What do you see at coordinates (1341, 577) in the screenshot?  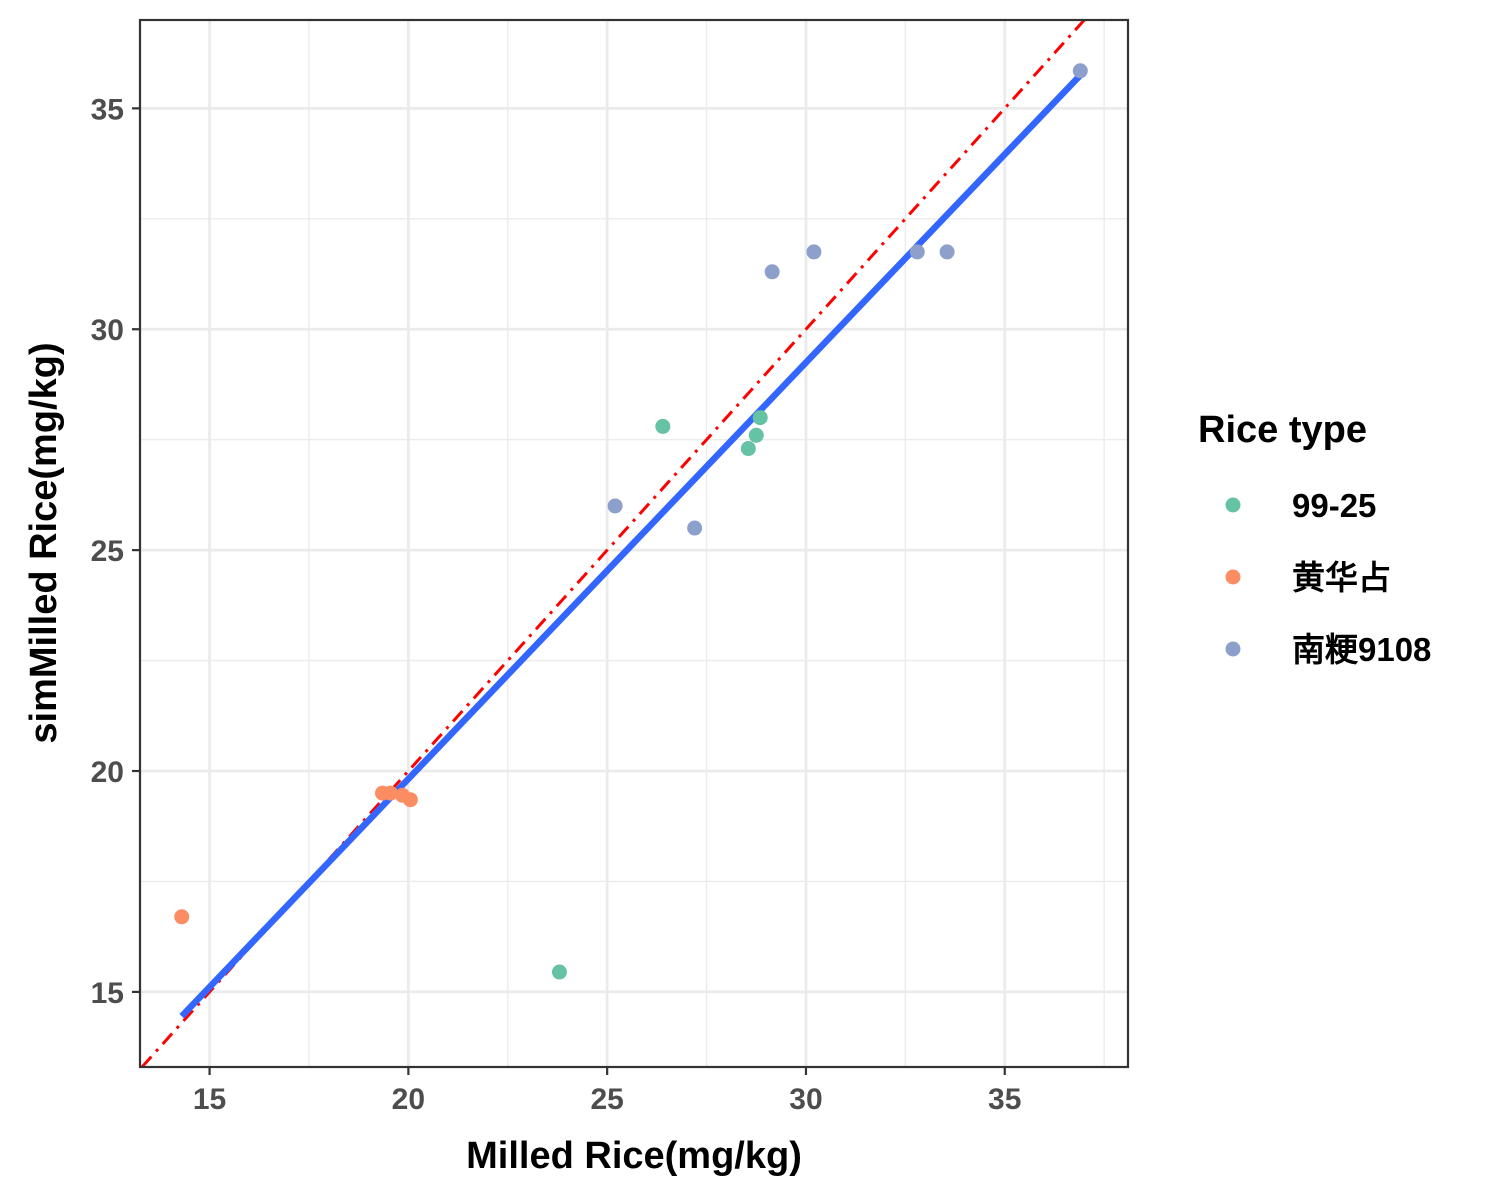 I see `legend-label: 黄华占` at bounding box center [1341, 577].